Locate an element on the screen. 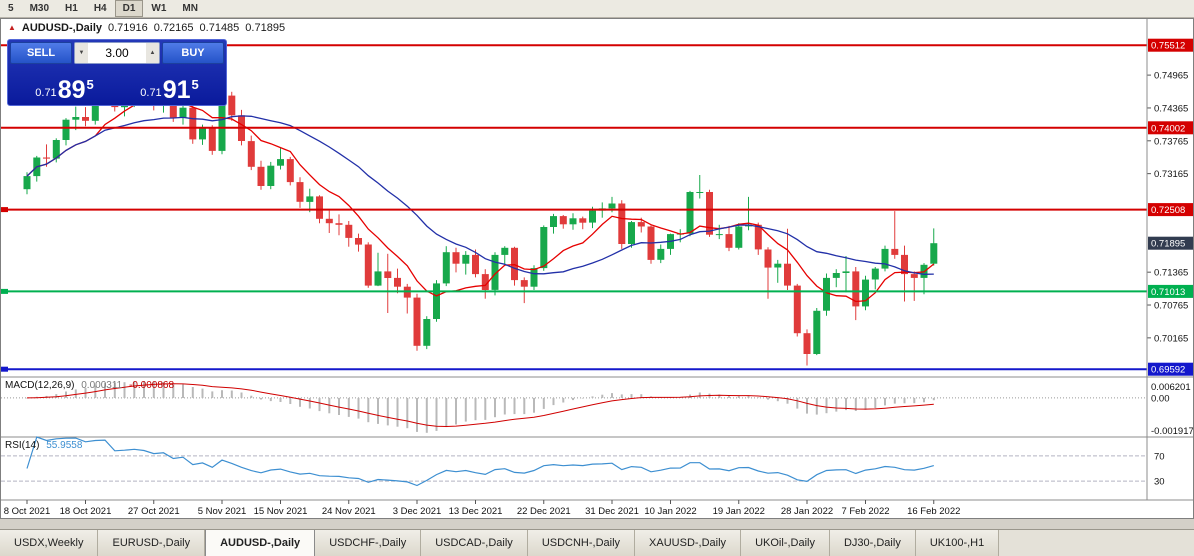 The height and width of the screenshot is (556, 1194). ohlc-close: 0.71895 is located at coordinates (265, 28).